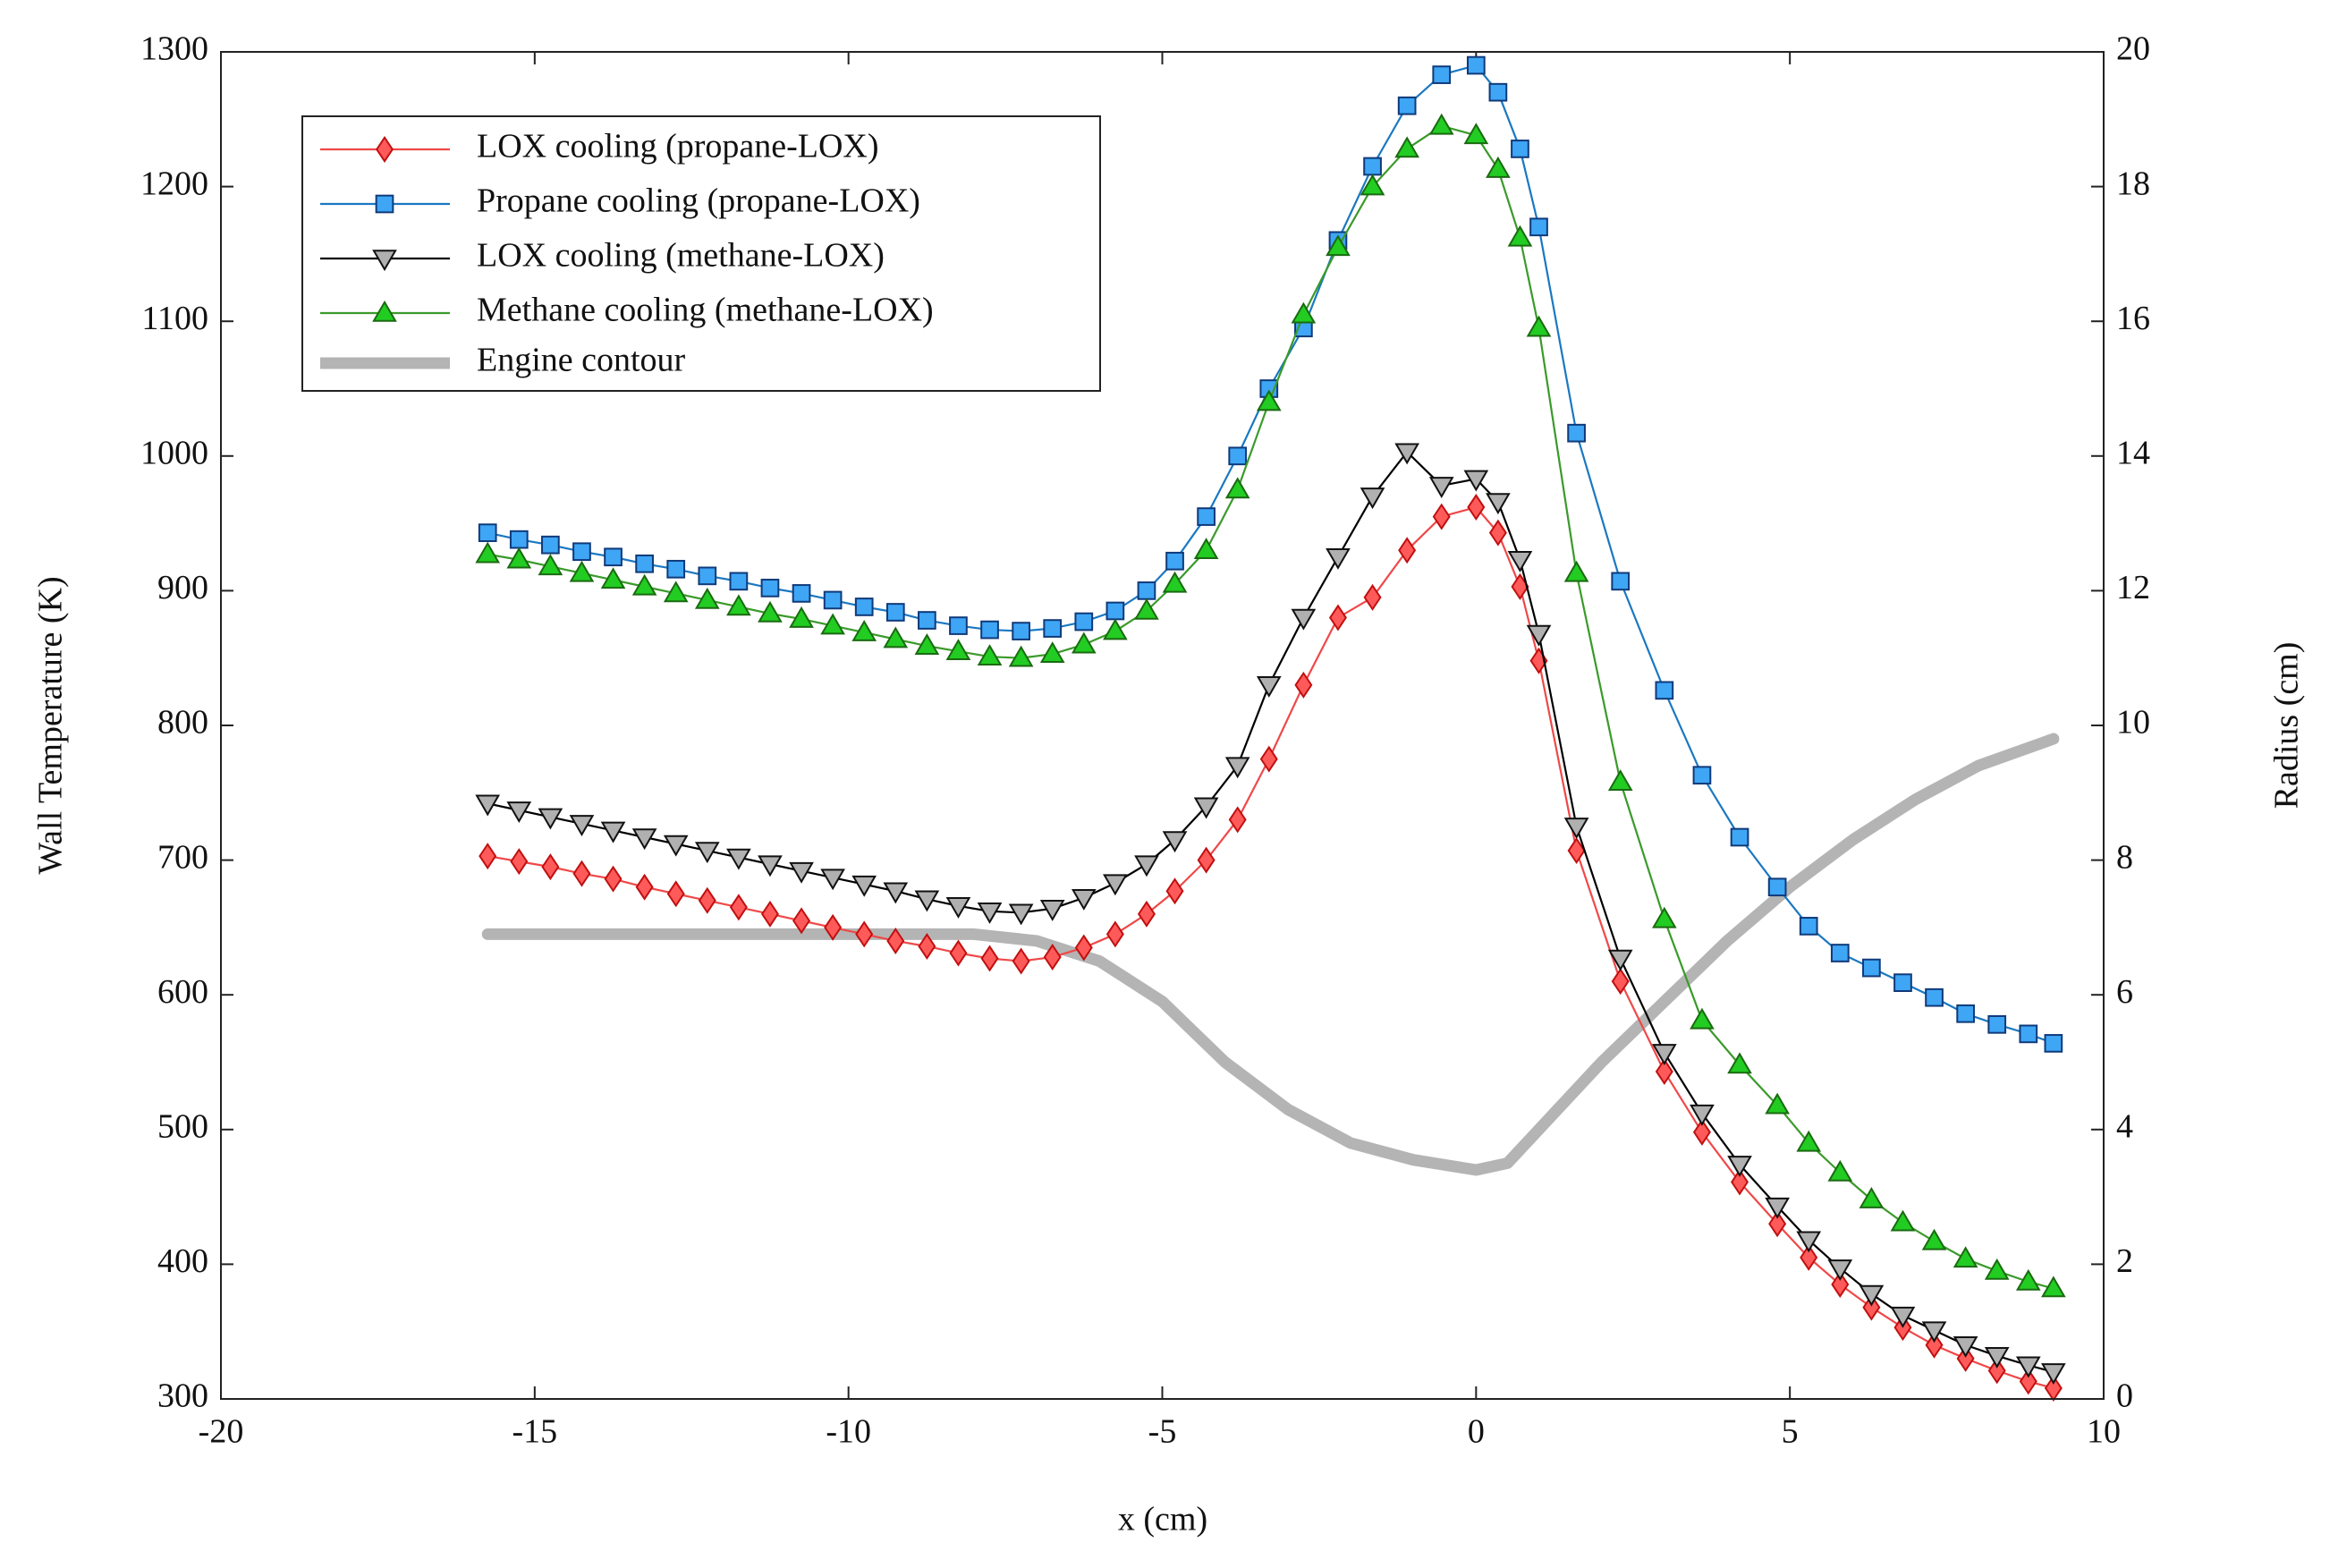 The width and height of the screenshot is (2338, 1568). I want to click on x-tick-label: -15, so click(535, 1432).